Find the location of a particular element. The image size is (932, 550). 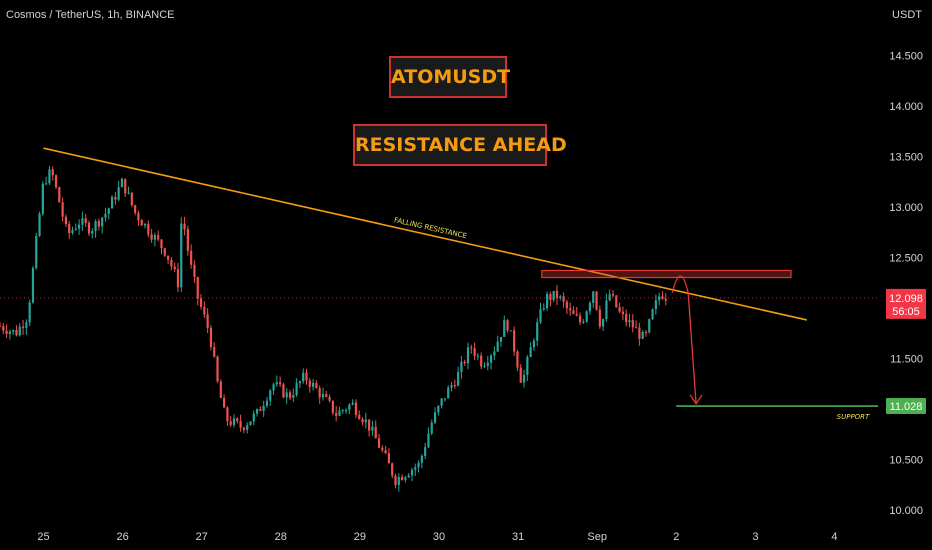

arrow-head is located at coordinates (696, 399).